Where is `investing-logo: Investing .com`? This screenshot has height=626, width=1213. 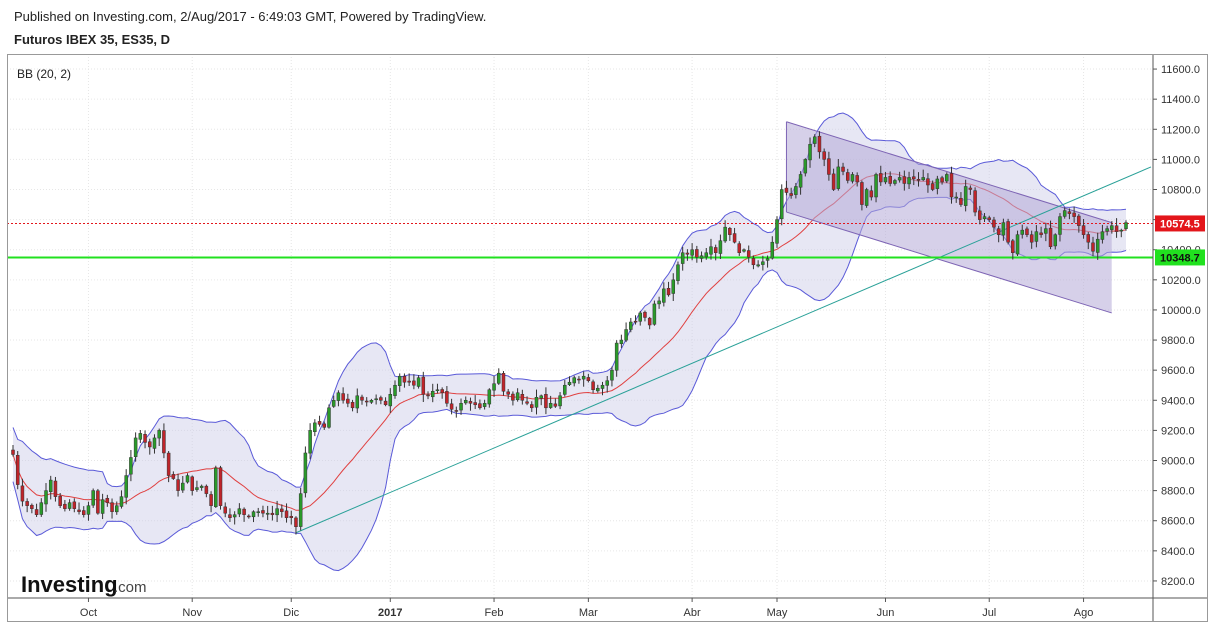
investing-logo: Investing .com is located at coordinates (84, 584).